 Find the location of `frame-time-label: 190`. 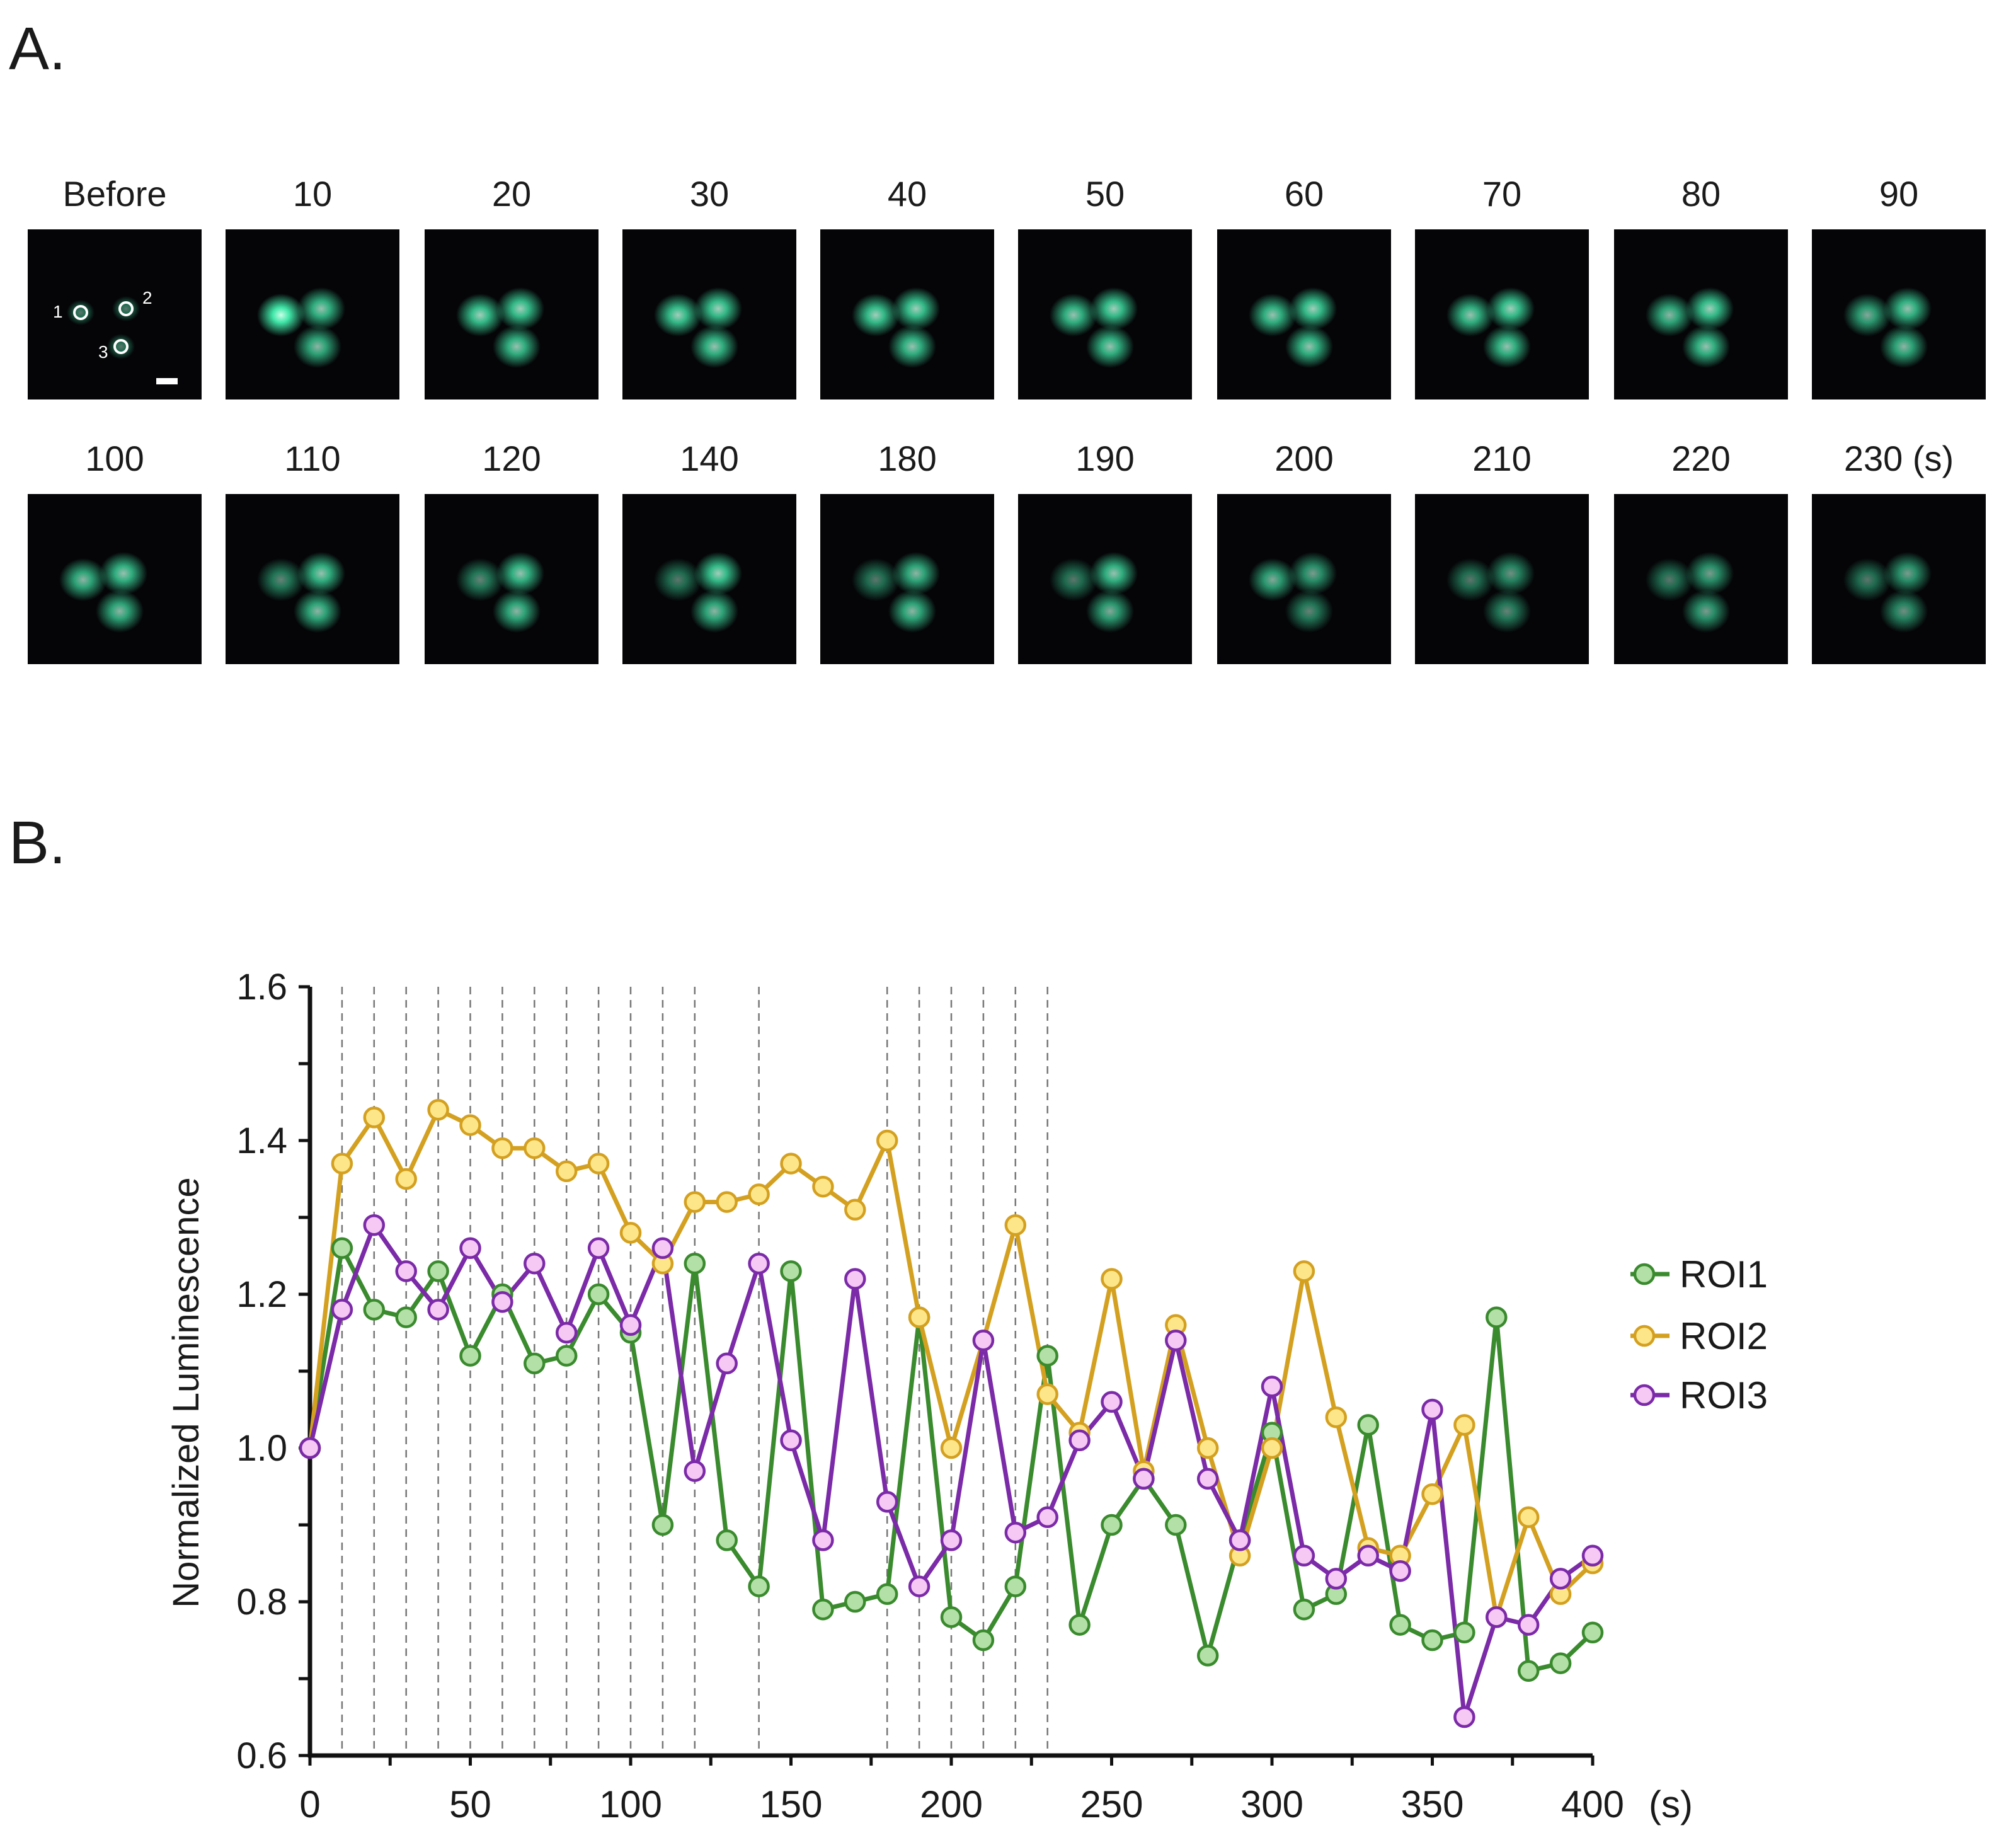

frame-time-label: 190 is located at coordinates (1105, 458).